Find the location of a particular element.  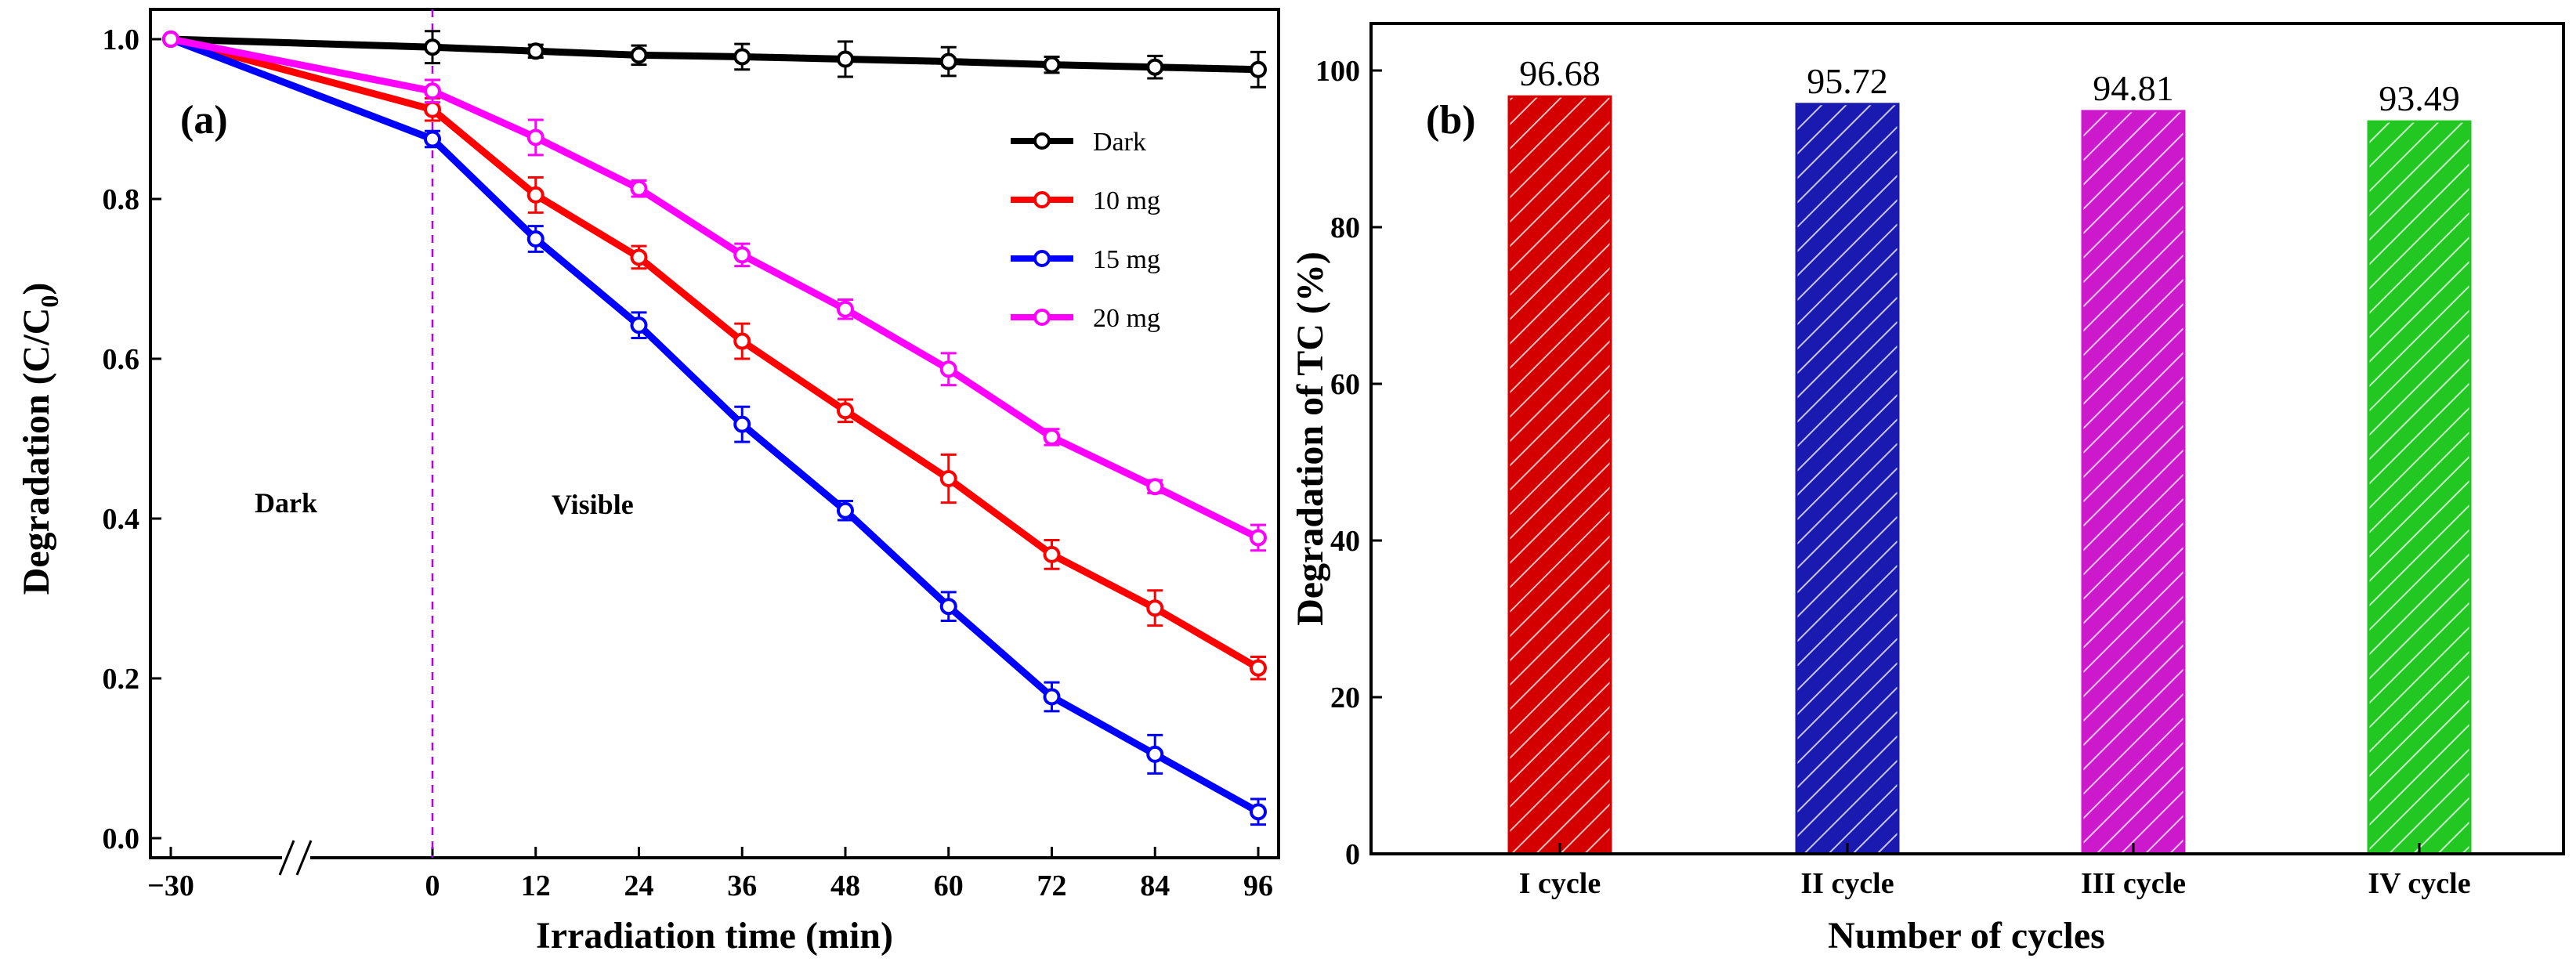

y-axis-title-close: ) is located at coordinates (36, 289).